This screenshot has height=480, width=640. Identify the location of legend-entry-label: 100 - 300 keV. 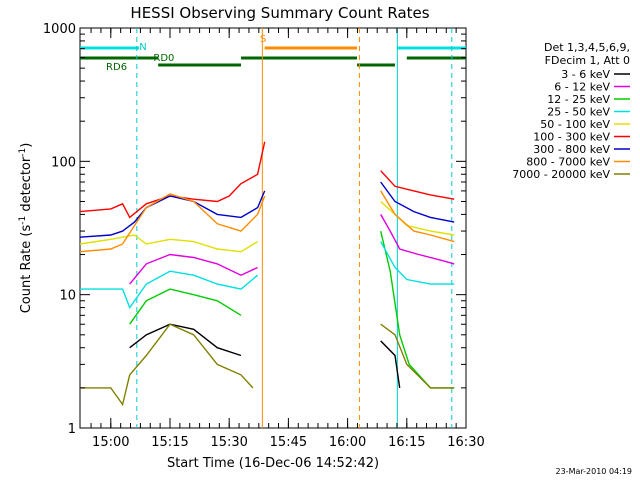
(571, 137).